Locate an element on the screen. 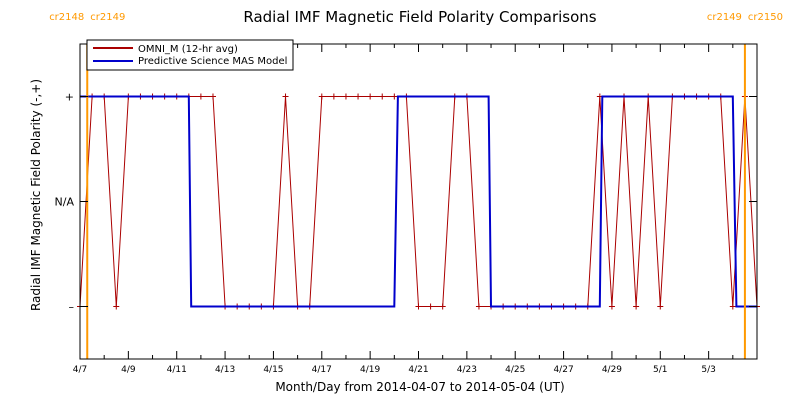 This screenshot has height=400, width=800. x-tick-label: 4/7 is located at coordinates (80, 370).